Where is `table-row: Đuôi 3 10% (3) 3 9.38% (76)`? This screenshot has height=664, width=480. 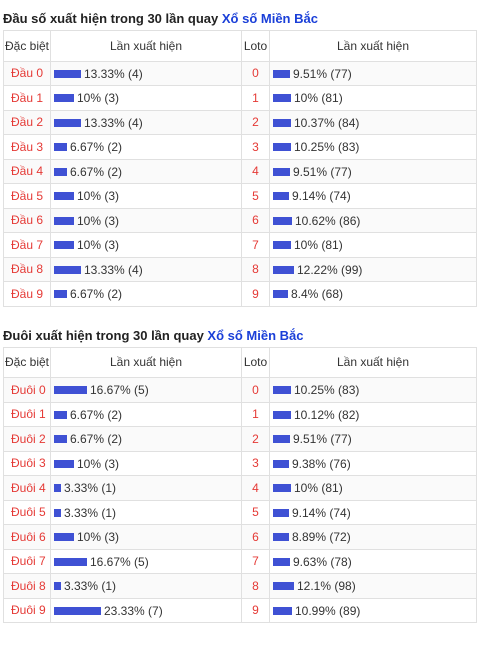
table-row: Đuôi 3 10% (3) 3 9.38% (76) is located at coordinates (240, 463).